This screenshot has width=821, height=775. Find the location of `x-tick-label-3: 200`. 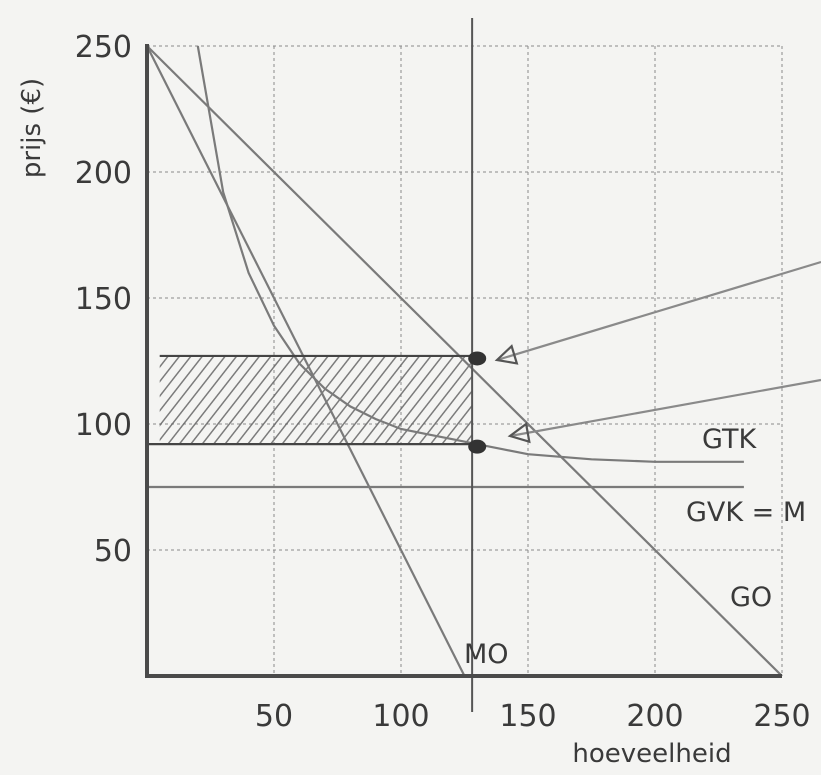

x-tick-label-3: 200 is located at coordinates (654, 716).